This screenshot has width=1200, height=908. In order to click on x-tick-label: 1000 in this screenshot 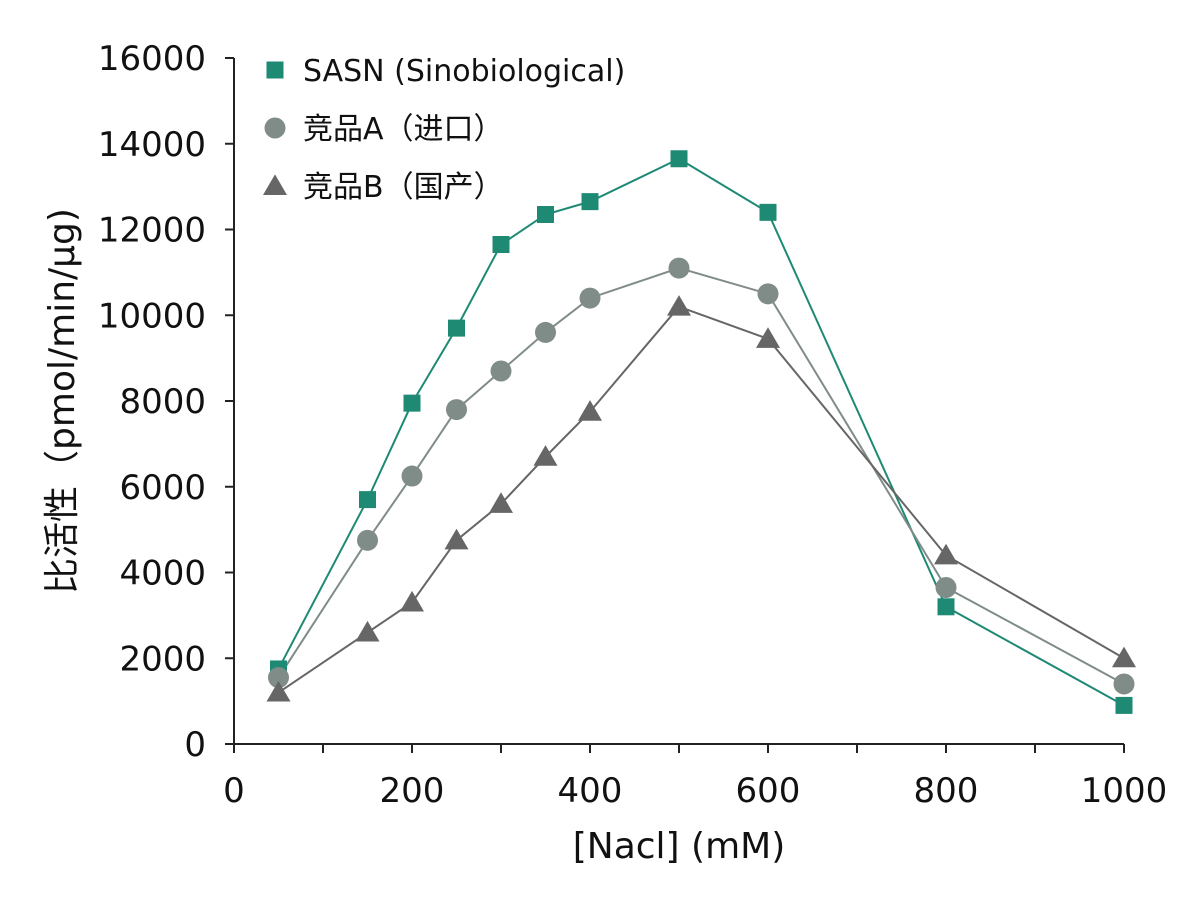, I will do `click(1124, 791)`.